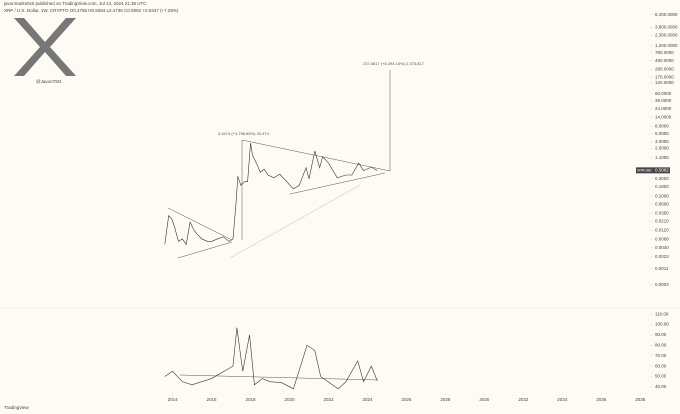 The height and width of the screenshot is (414, 680). I want to click on x-tick-label: 2014, so click(173, 399).